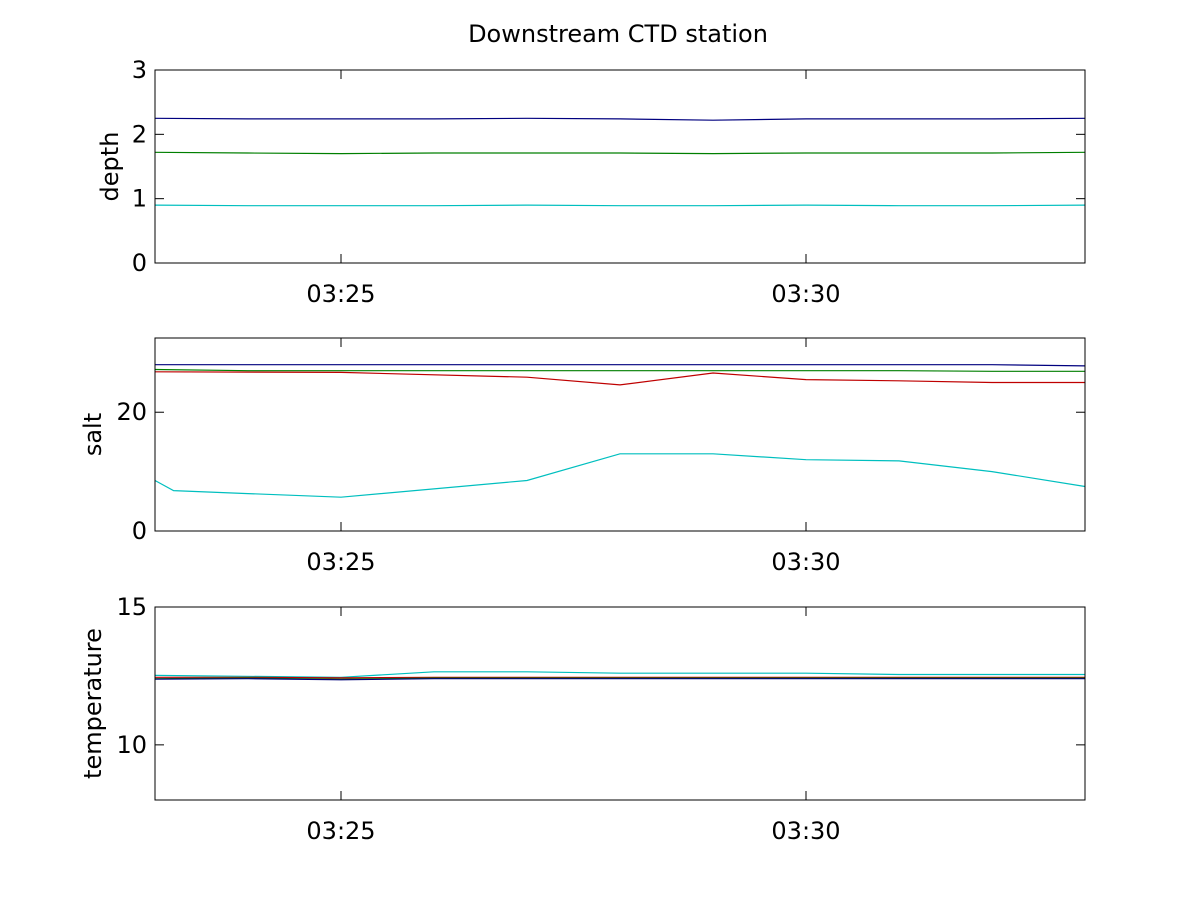 The image size is (1200, 900). What do you see at coordinates (110, 167) in the screenshot?
I see `y-axis-label-depth: depth` at bounding box center [110, 167].